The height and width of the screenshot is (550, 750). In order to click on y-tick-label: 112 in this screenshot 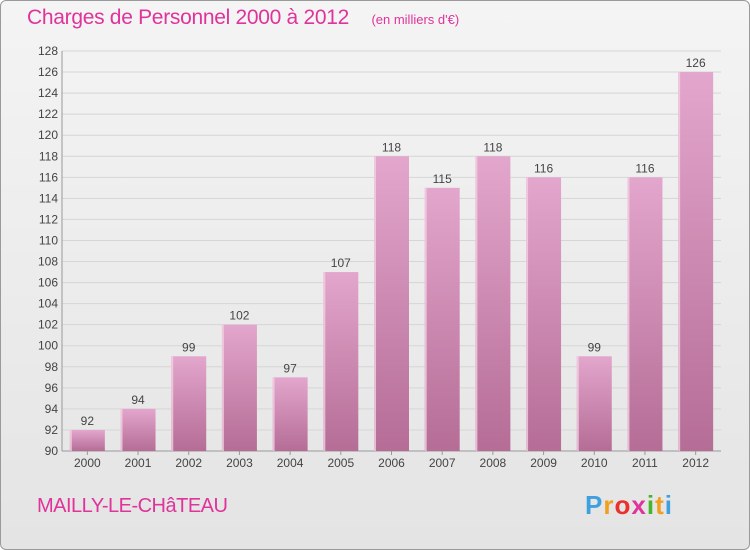, I will do `click(48, 219)`.